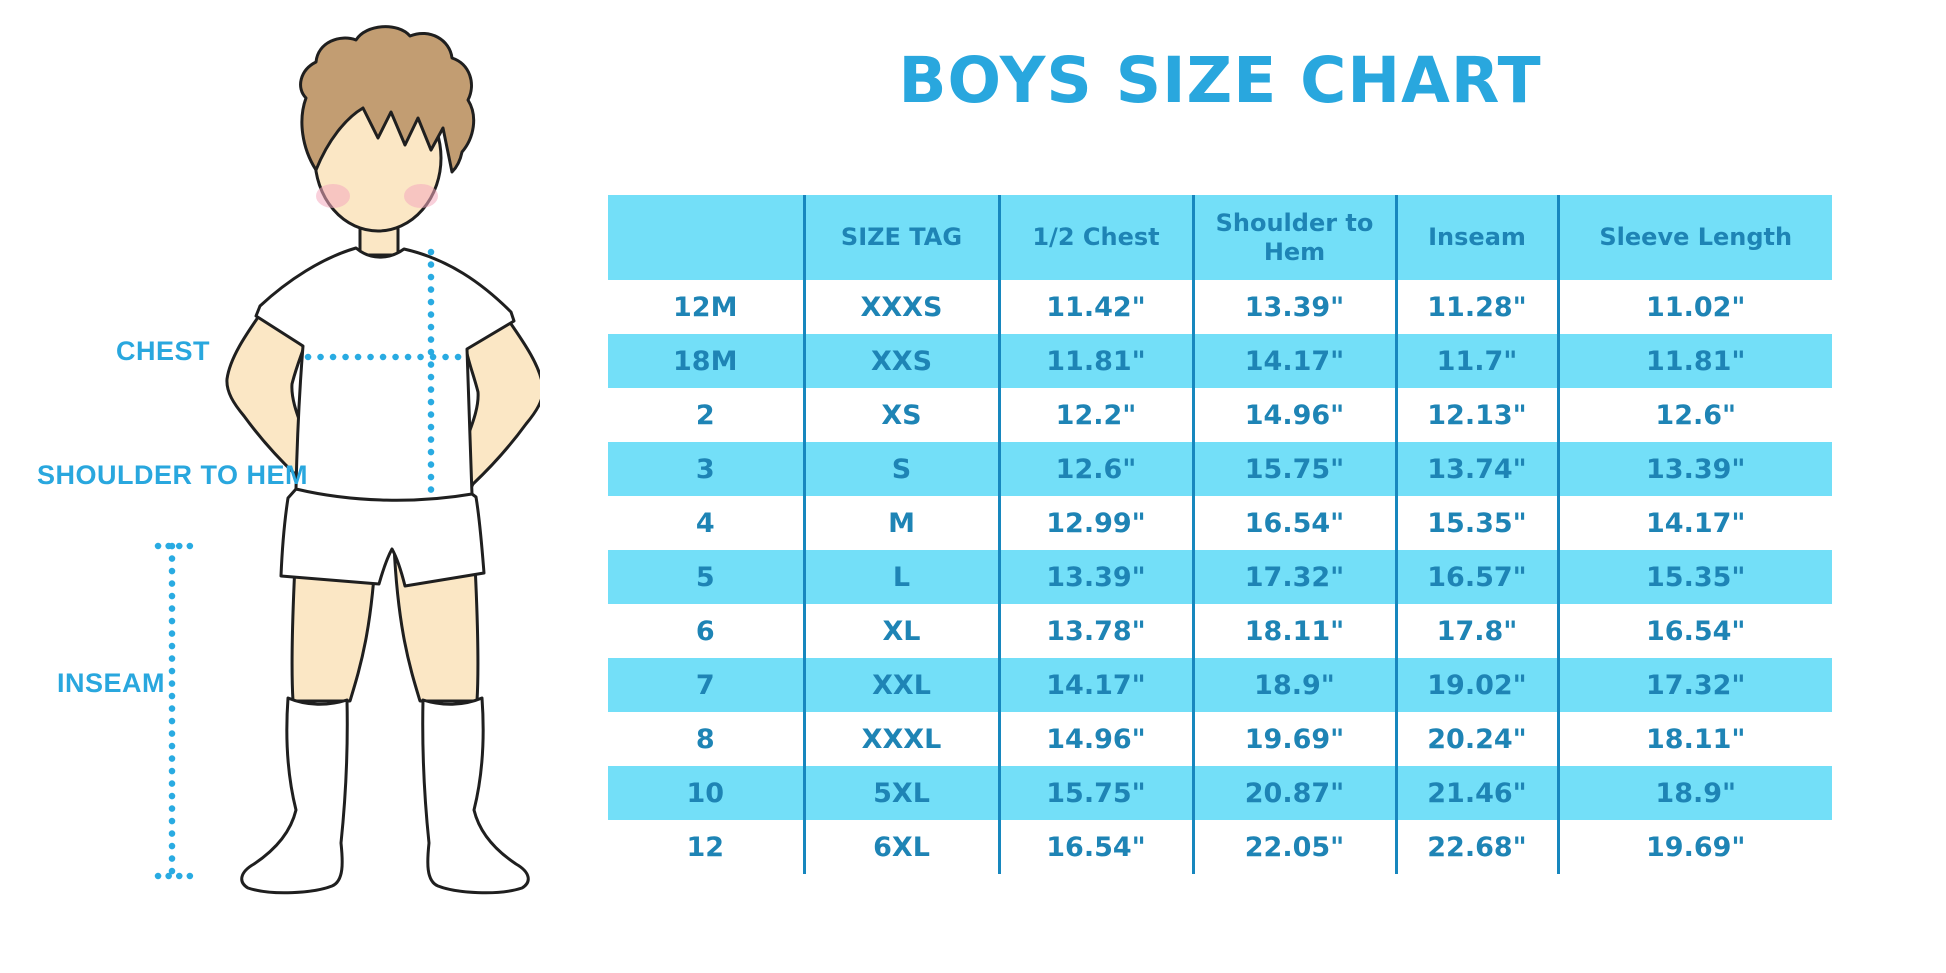 Image resolution: width=1946 pixels, height=973 pixels. What do you see at coordinates (333, 196) in the screenshot?
I see `boy-blush-left` at bounding box center [333, 196].